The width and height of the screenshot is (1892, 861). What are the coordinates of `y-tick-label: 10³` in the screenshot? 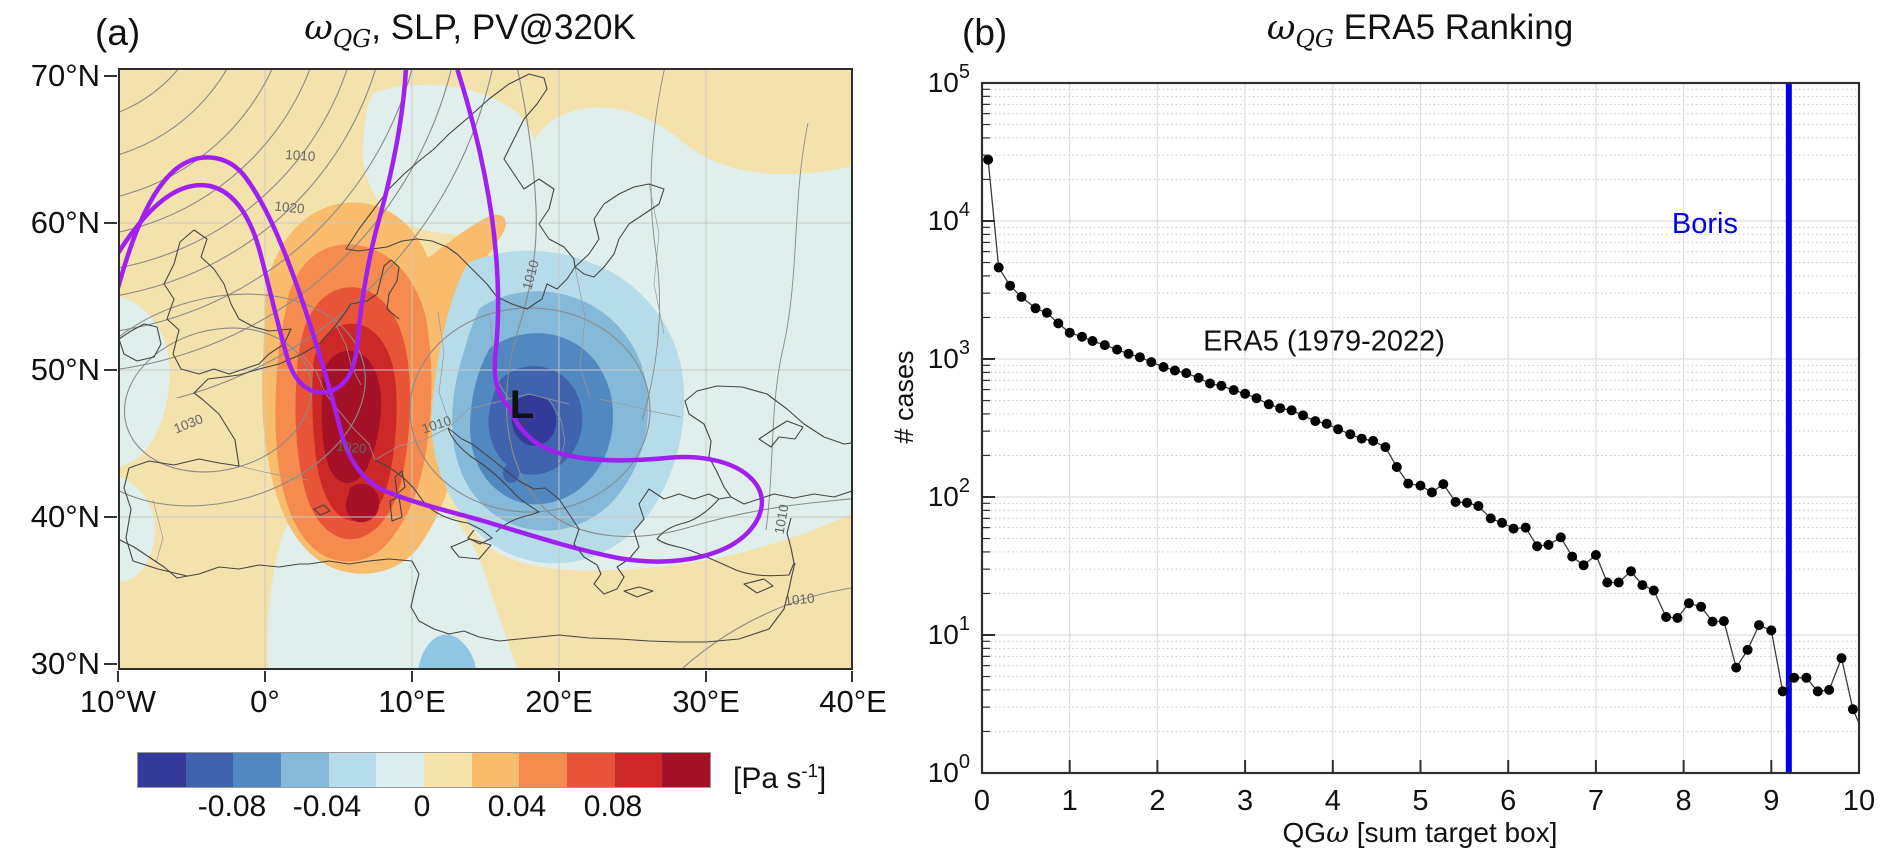 It's located at (949, 355).